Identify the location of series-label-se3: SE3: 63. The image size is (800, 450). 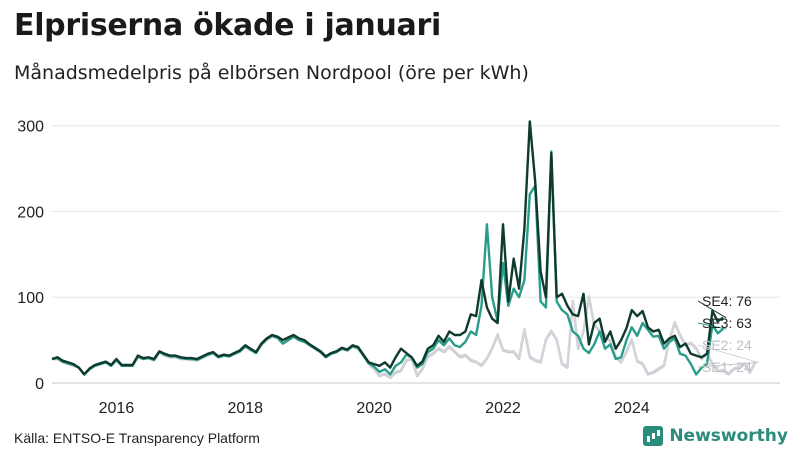
(727, 323).